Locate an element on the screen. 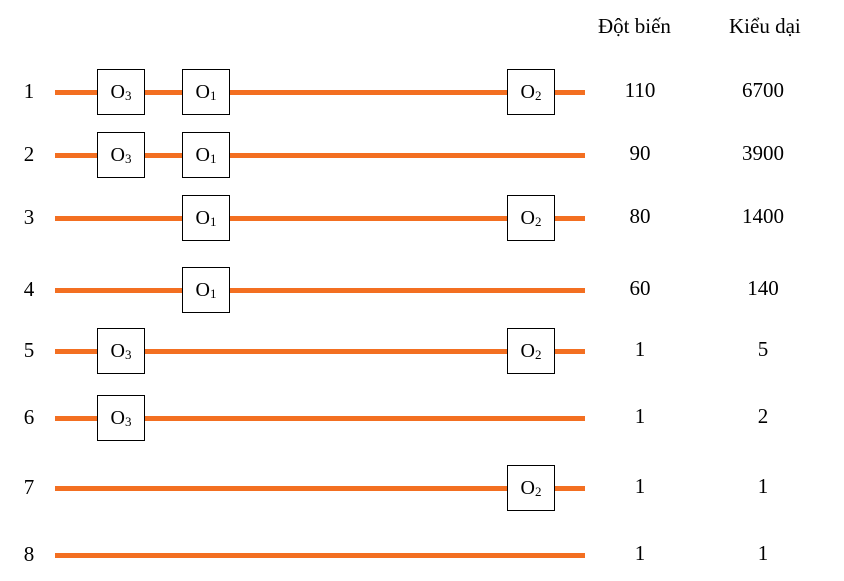  mutant-value: 60 is located at coordinates (640, 288).